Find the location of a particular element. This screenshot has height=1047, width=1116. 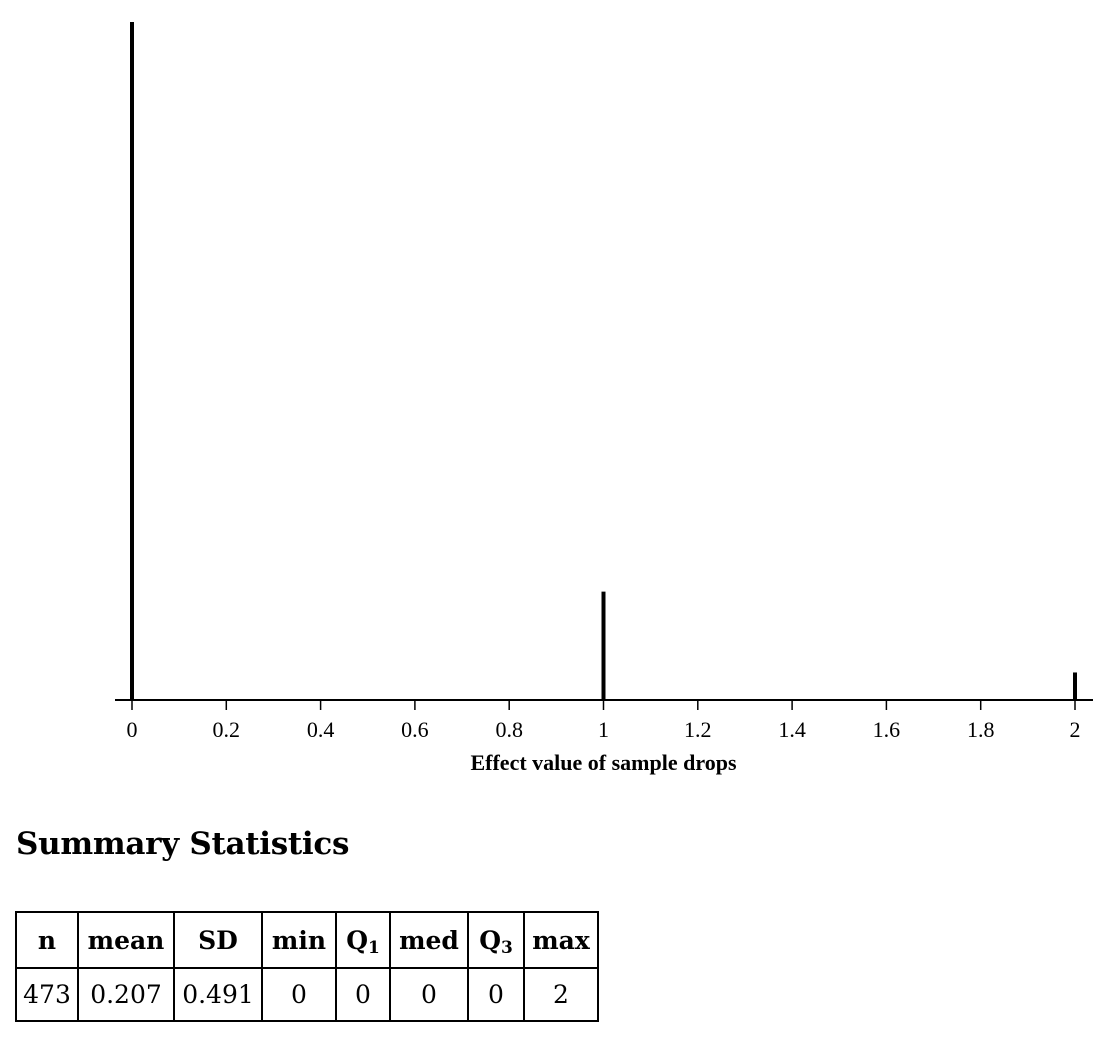

header-mean: mean is located at coordinates (126, 940).